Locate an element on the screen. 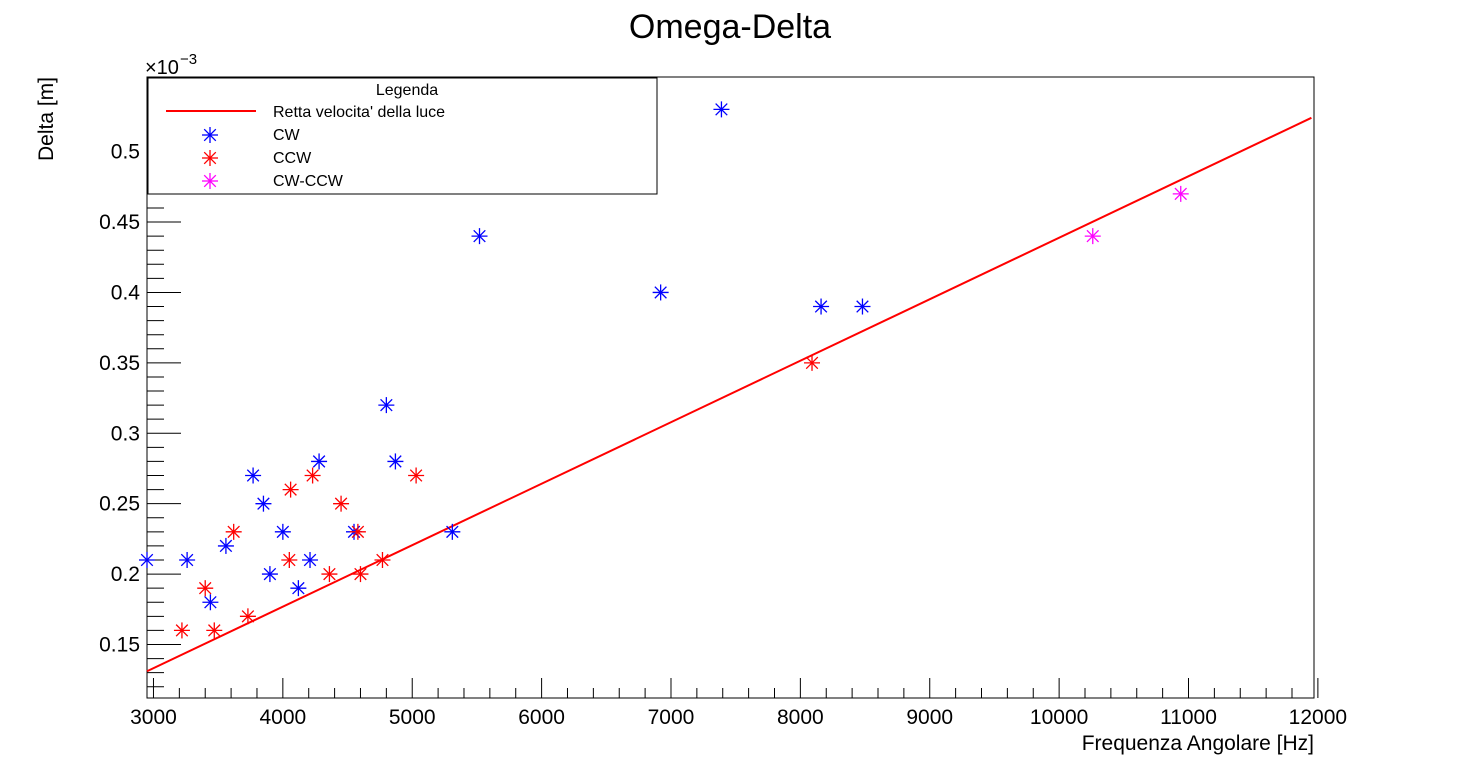  x-tick-label: 8000 is located at coordinates (800, 717).